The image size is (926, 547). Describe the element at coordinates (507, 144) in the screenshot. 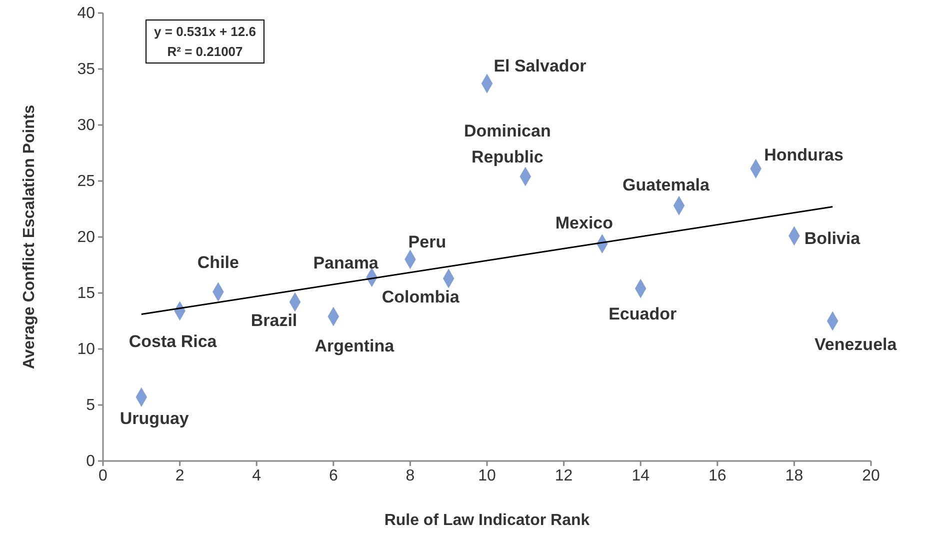

I see `annotation: Dominican Republic` at that location.